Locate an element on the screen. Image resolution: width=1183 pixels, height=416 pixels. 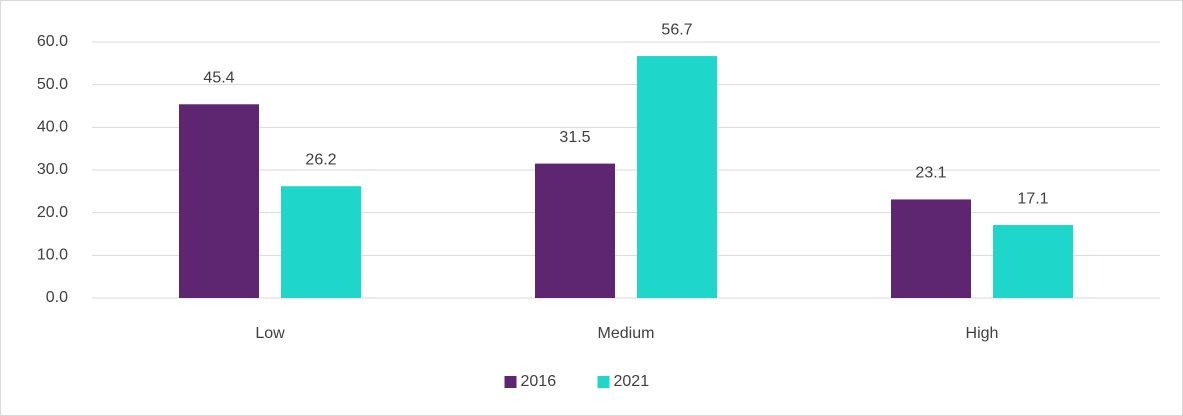
x-tick-label: High is located at coordinates (982, 333).